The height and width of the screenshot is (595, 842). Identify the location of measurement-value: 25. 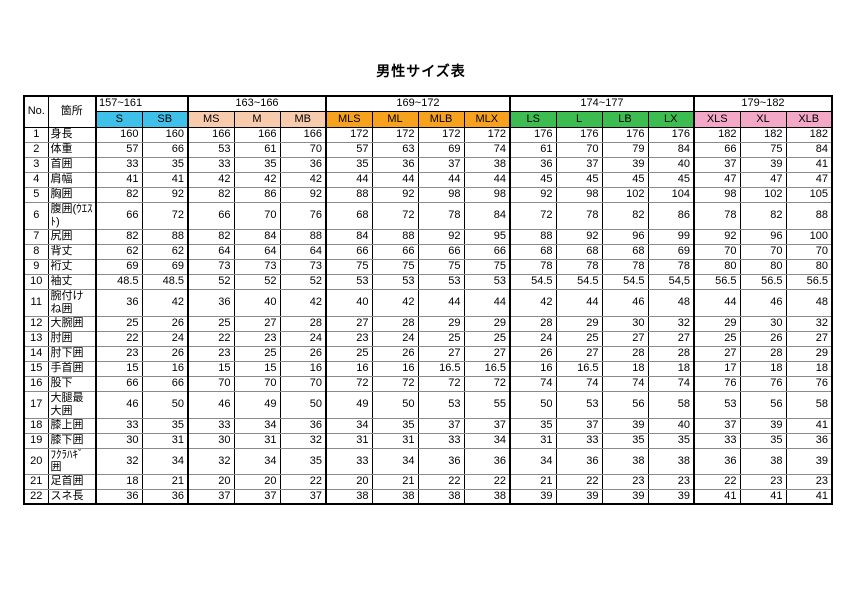
(349, 353).